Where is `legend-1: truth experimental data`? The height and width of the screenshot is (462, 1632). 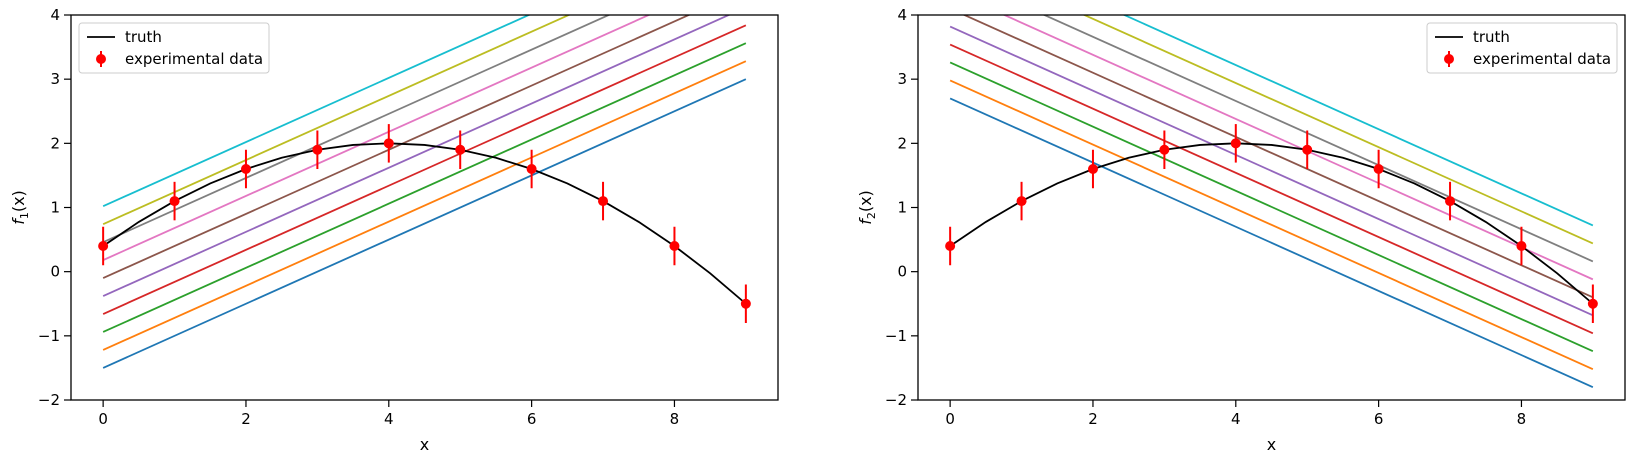 legend-1: truth experimental data is located at coordinates (174, 48).